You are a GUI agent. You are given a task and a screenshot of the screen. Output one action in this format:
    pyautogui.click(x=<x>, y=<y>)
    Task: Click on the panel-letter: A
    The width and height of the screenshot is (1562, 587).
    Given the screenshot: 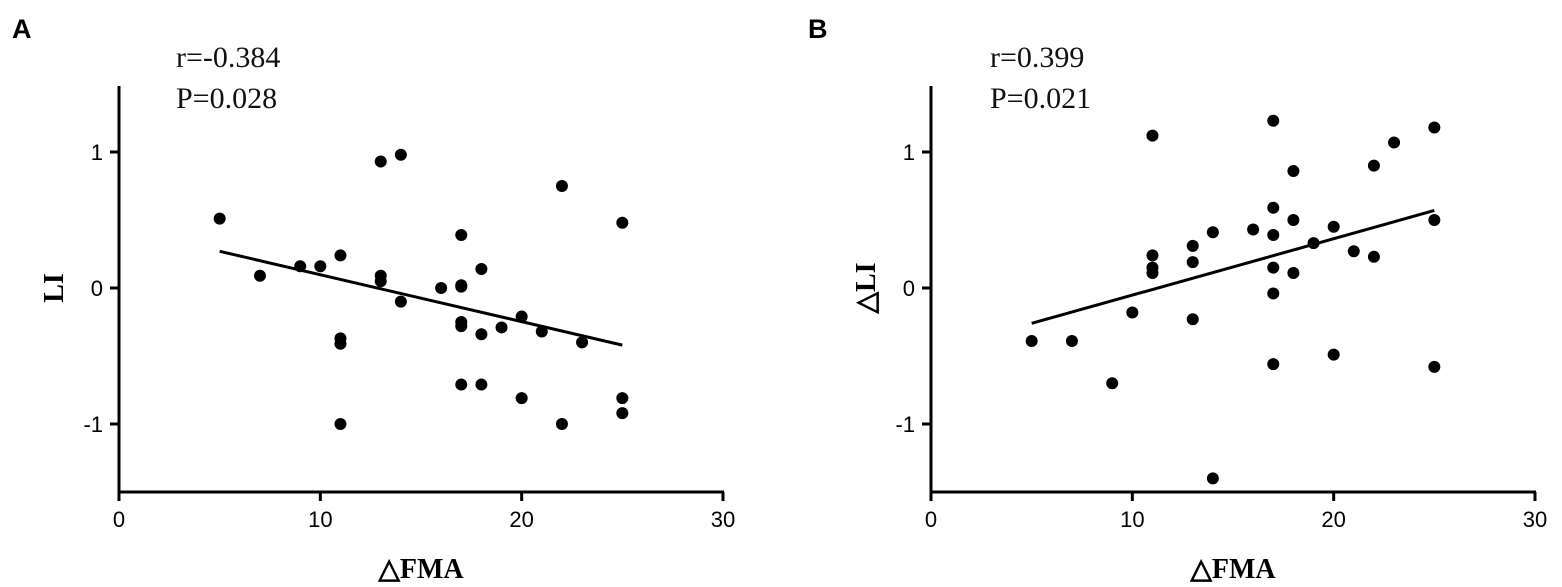 What is the action you would take?
    pyautogui.click(x=22, y=29)
    